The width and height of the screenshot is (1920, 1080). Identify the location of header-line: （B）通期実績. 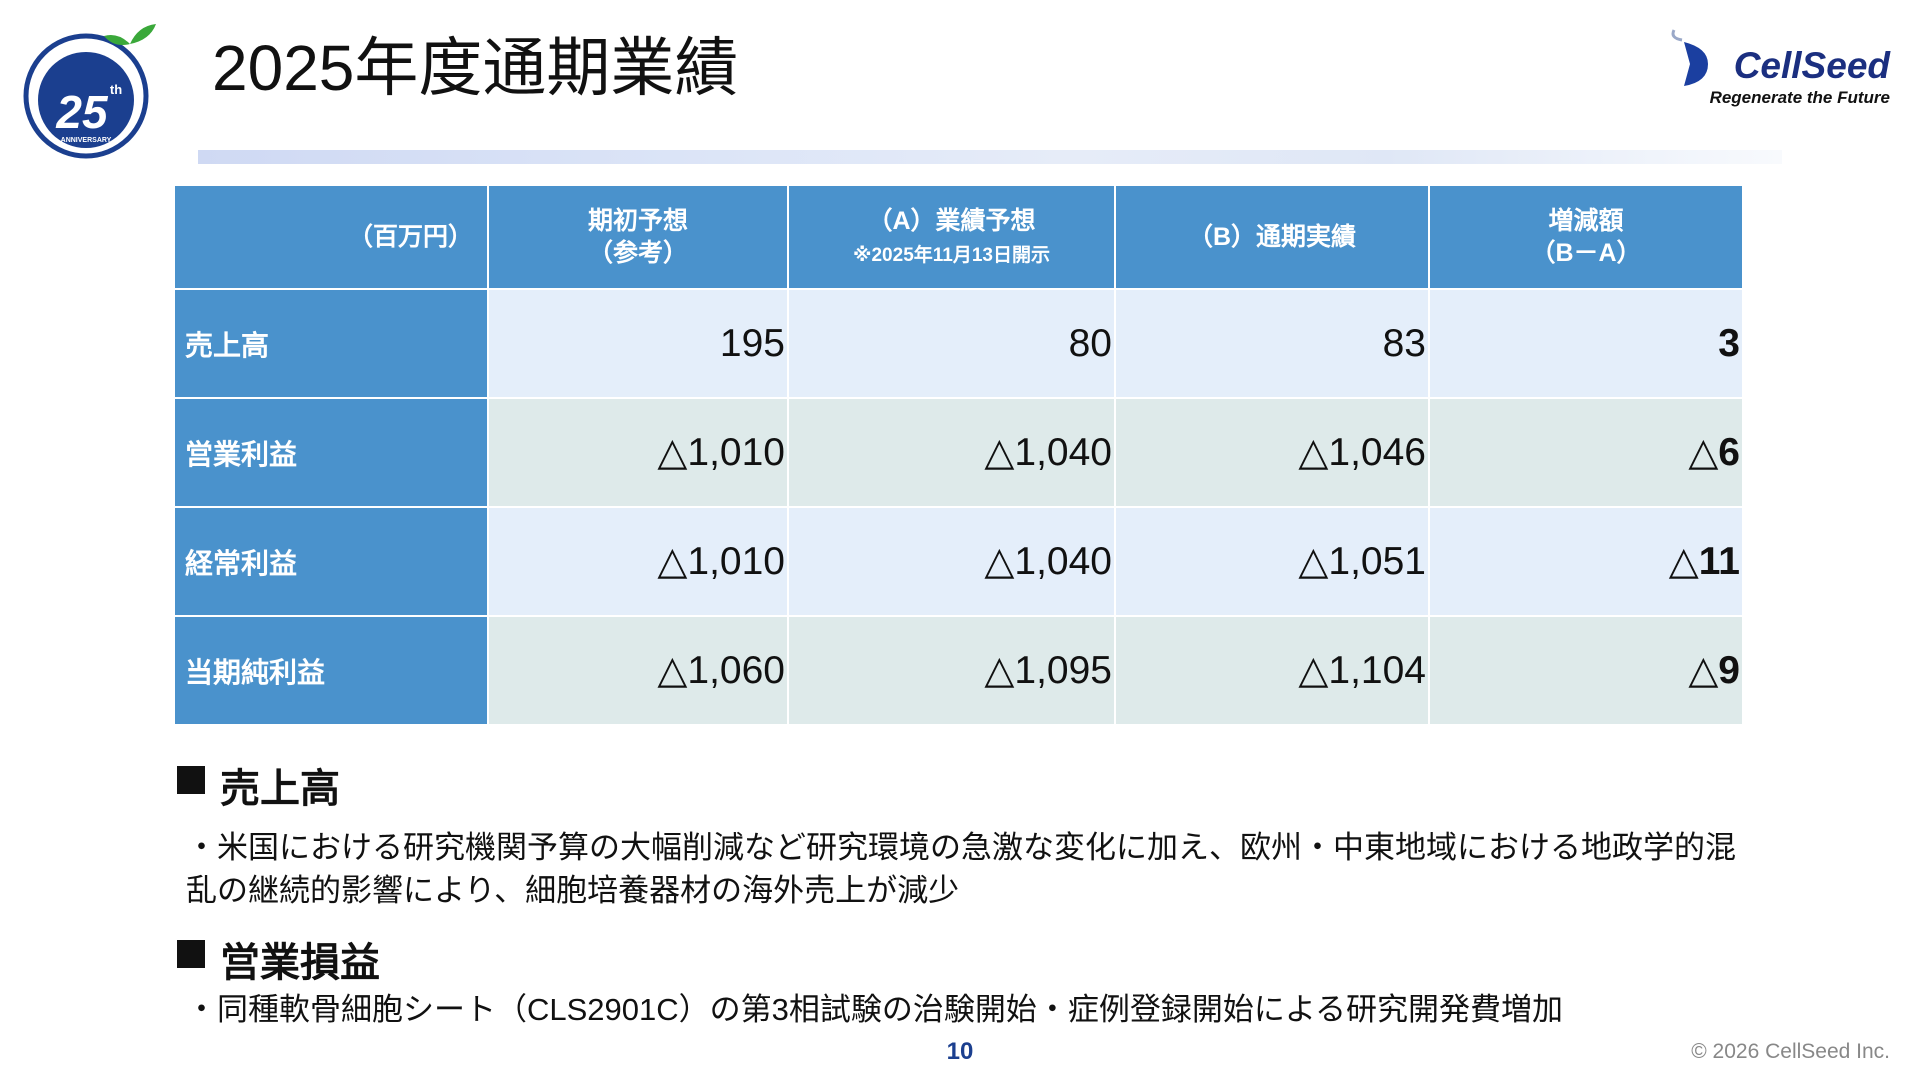
(1272, 237).